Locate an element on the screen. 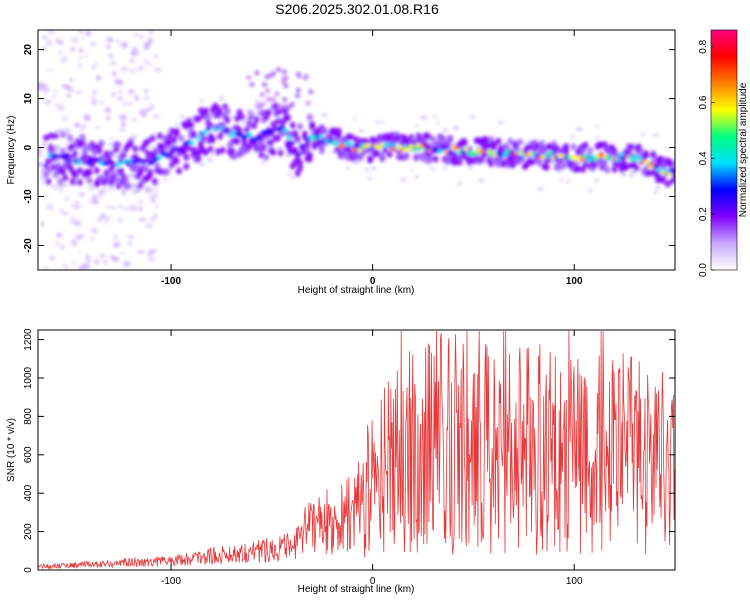 The width and height of the screenshot is (750, 600). y-tick-label: -20 is located at coordinates (28, 245).